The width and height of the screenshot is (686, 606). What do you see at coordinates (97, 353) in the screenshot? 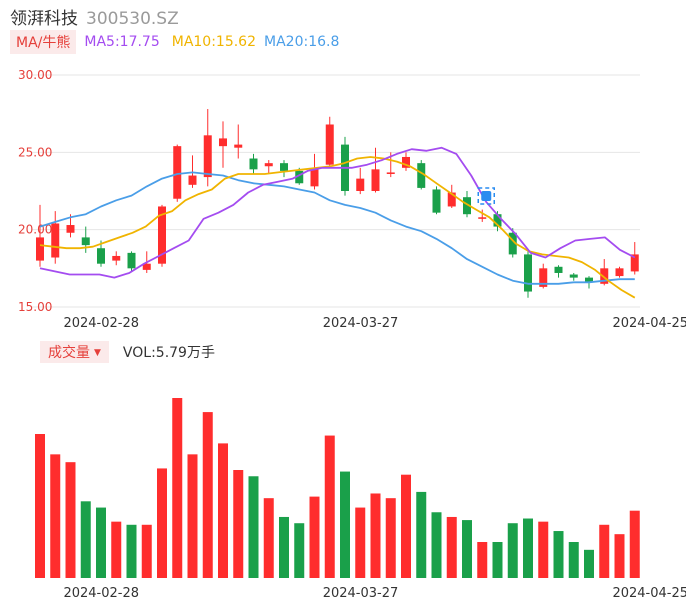
I see `caret-down-icon: ▼` at bounding box center [97, 353].